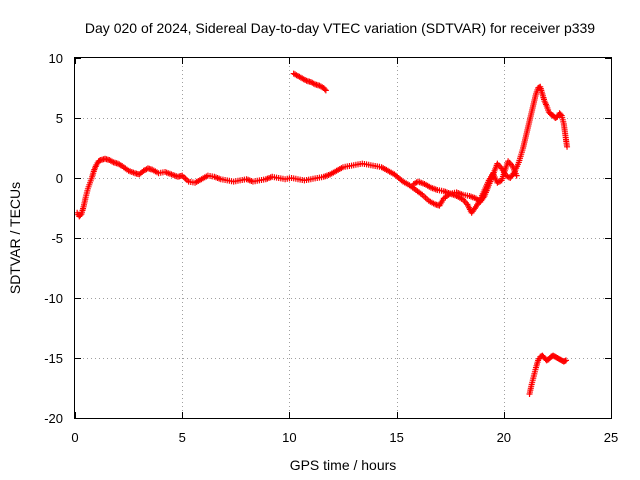 The height and width of the screenshot is (480, 640). What do you see at coordinates (309, 82) in the screenshot?
I see `series-upper-segment` at bounding box center [309, 82].